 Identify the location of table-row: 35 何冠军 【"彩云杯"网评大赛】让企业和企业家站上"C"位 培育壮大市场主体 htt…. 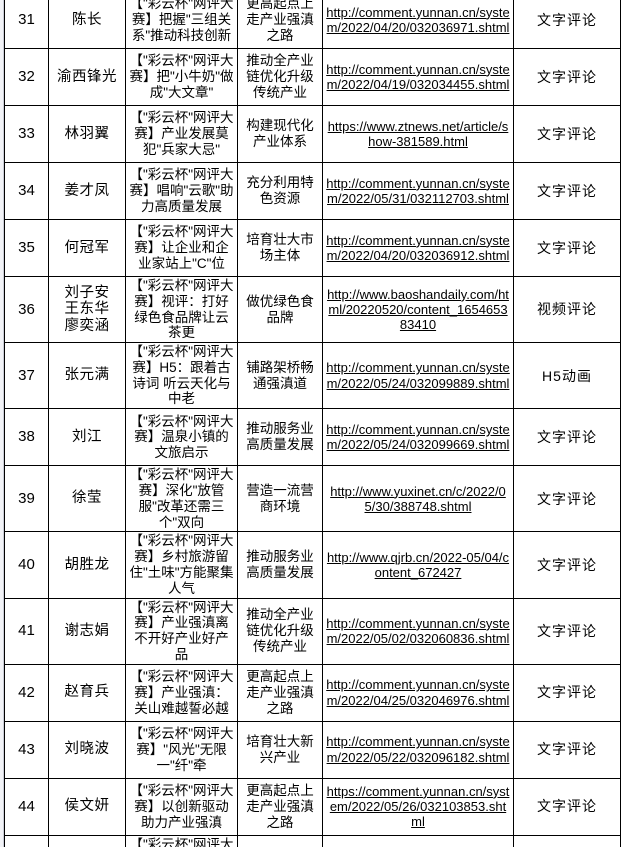
(312, 248).